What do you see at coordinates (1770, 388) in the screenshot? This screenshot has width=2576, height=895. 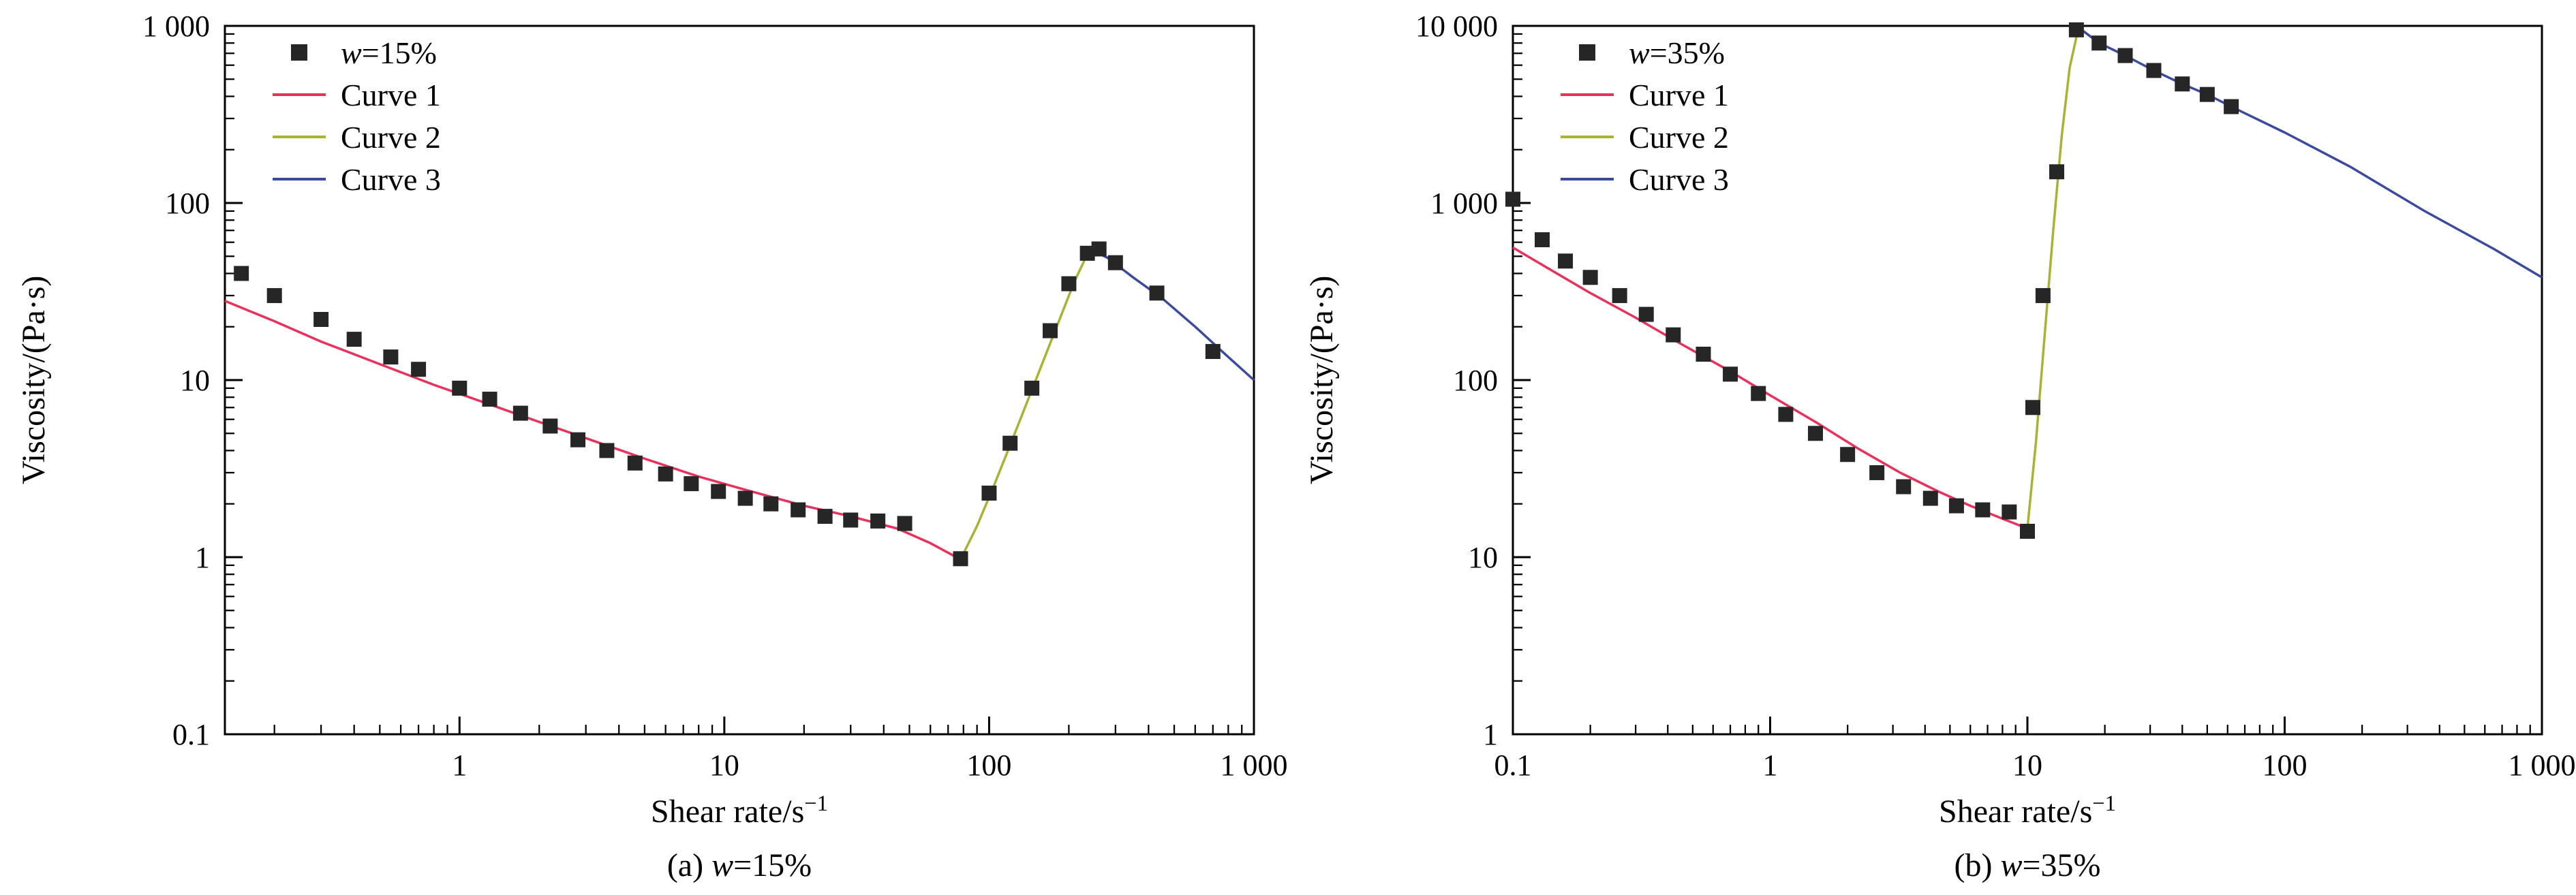 I see `fit-curve-line` at bounding box center [1770, 388].